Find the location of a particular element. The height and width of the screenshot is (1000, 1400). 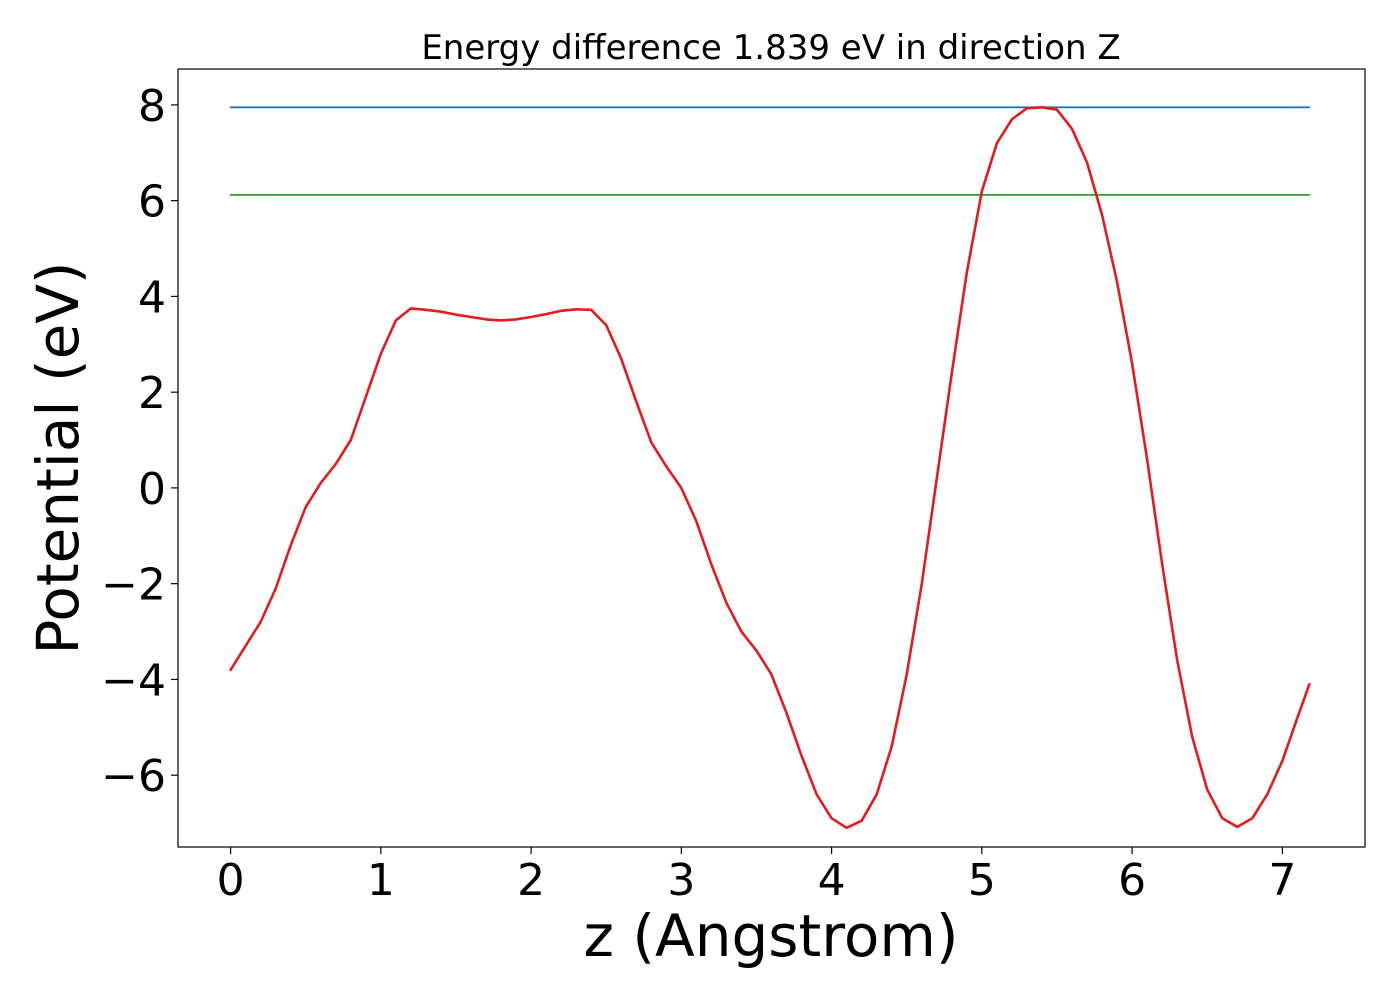

x-tick-label: 4 is located at coordinates (832, 880).